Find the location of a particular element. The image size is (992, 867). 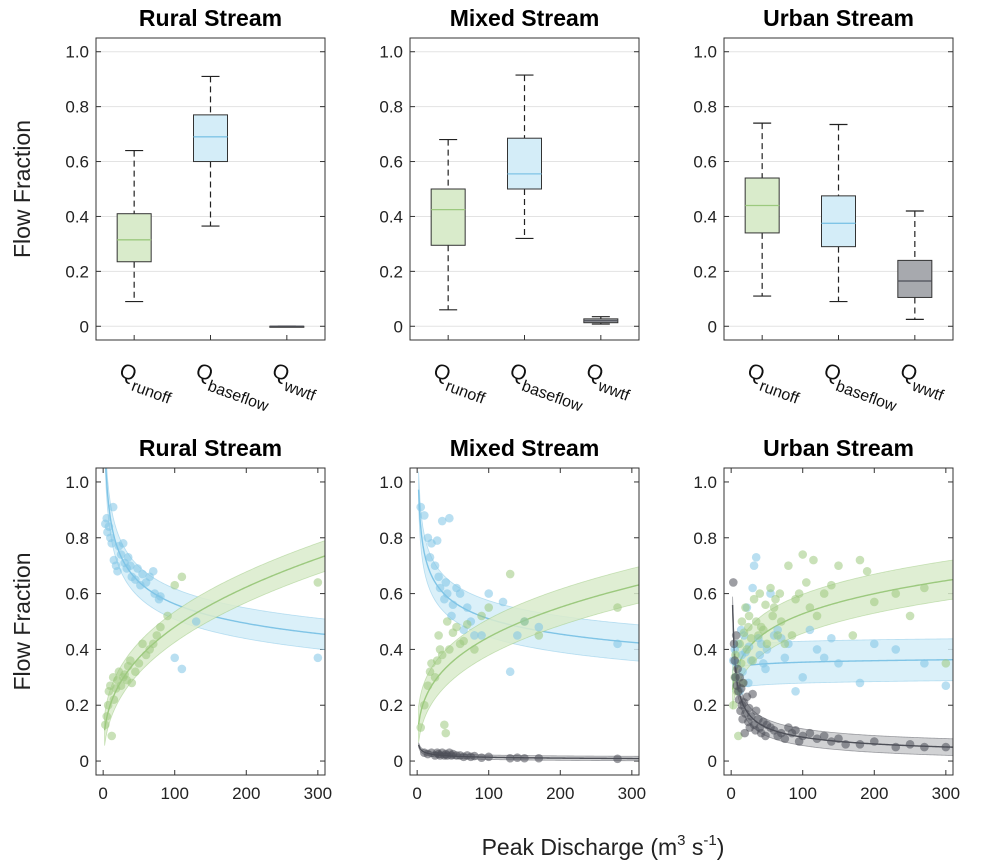

x-tick-label: 300 is located at coordinates (946, 793).